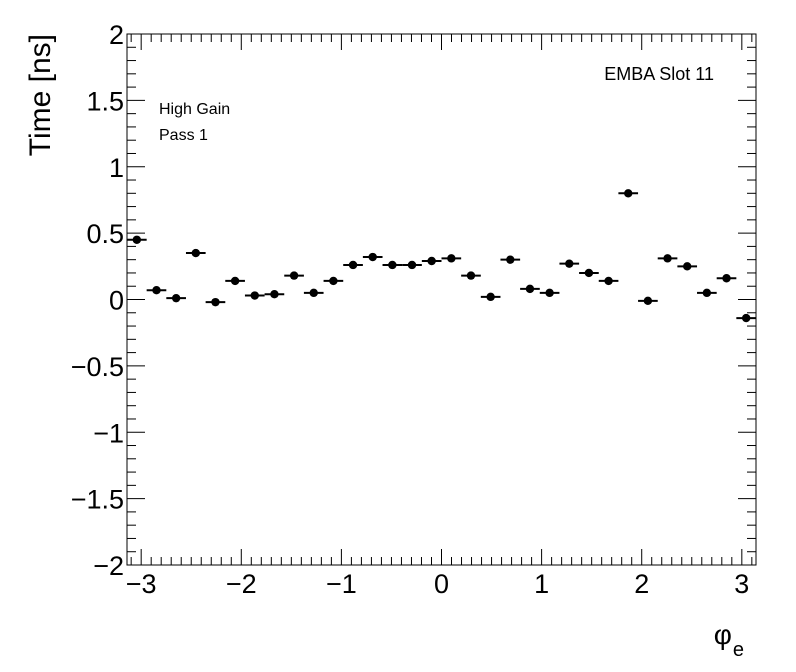  I want to click on x-tick-label: 0, so click(441, 584).